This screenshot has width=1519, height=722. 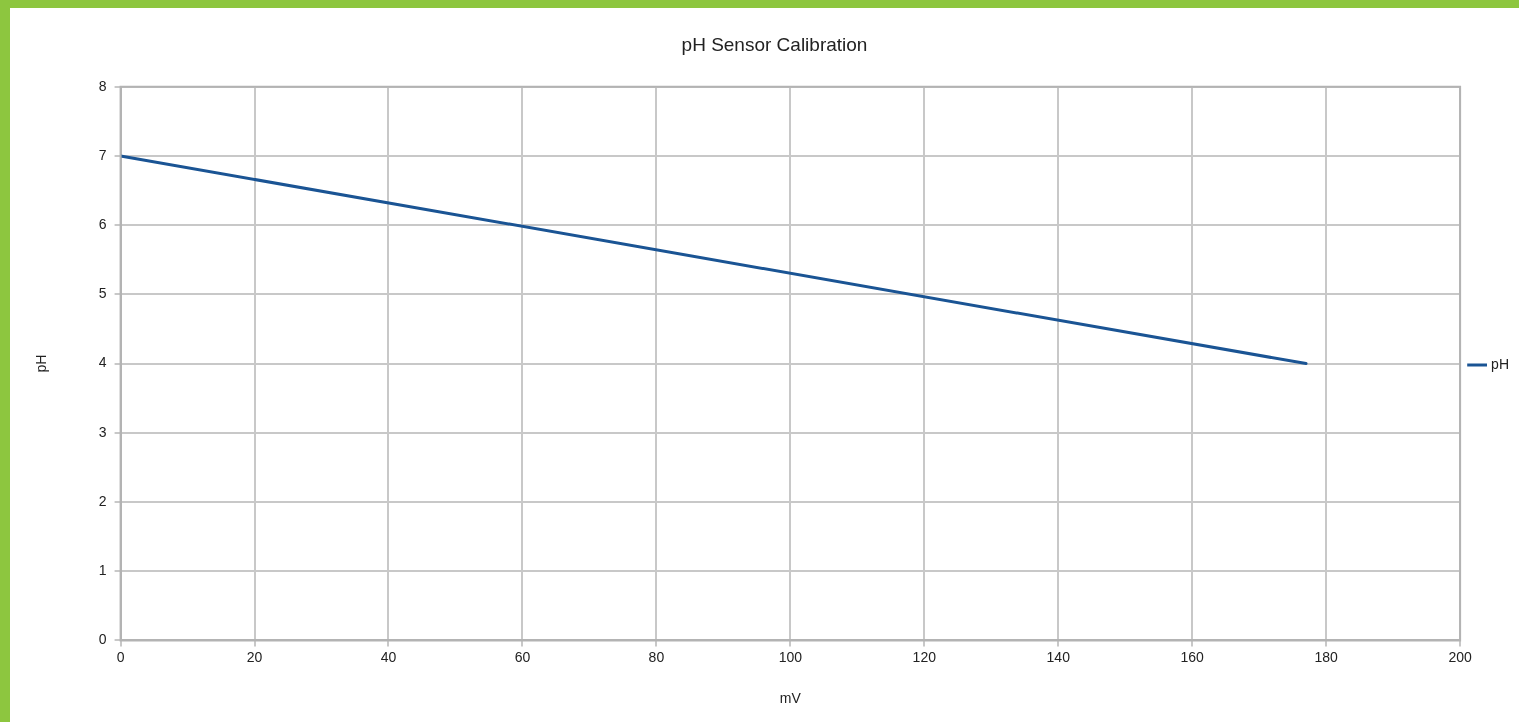 What do you see at coordinates (102, 154) in the screenshot?
I see `y-tick-label: 7` at bounding box center [102, 154].